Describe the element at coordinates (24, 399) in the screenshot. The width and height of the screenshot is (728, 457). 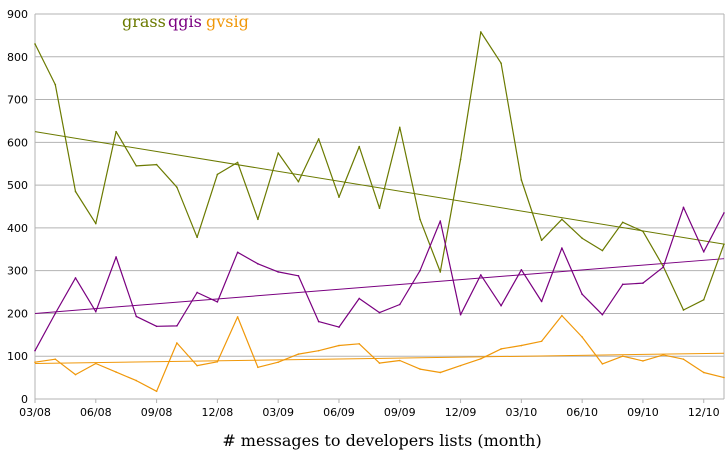
I see `y-tick-label: 0` at that location.